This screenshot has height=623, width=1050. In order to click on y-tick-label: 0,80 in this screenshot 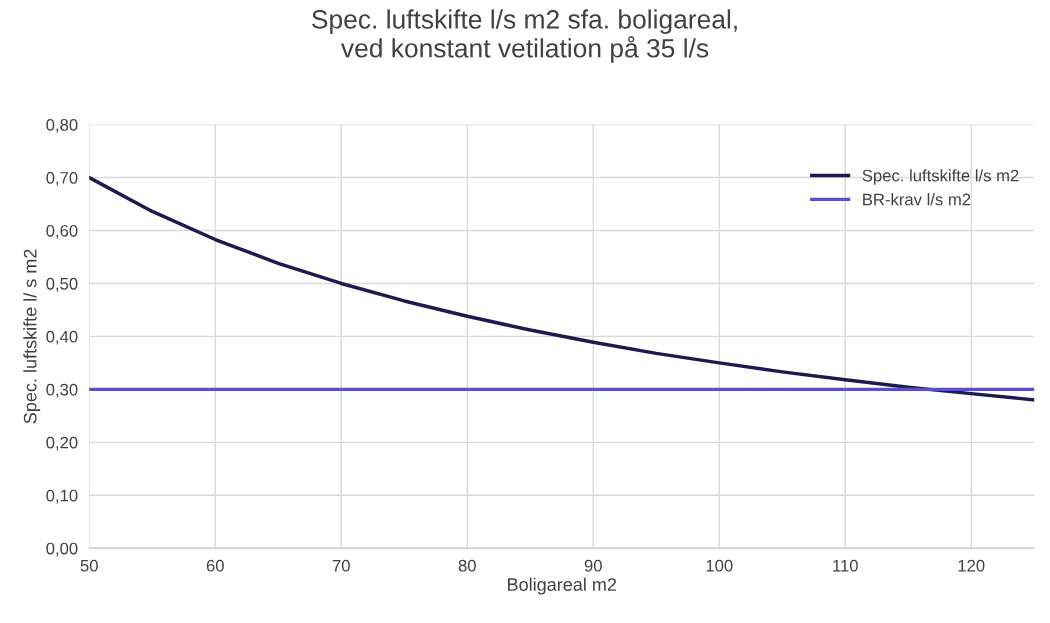, I will do `click(62, 126)`.